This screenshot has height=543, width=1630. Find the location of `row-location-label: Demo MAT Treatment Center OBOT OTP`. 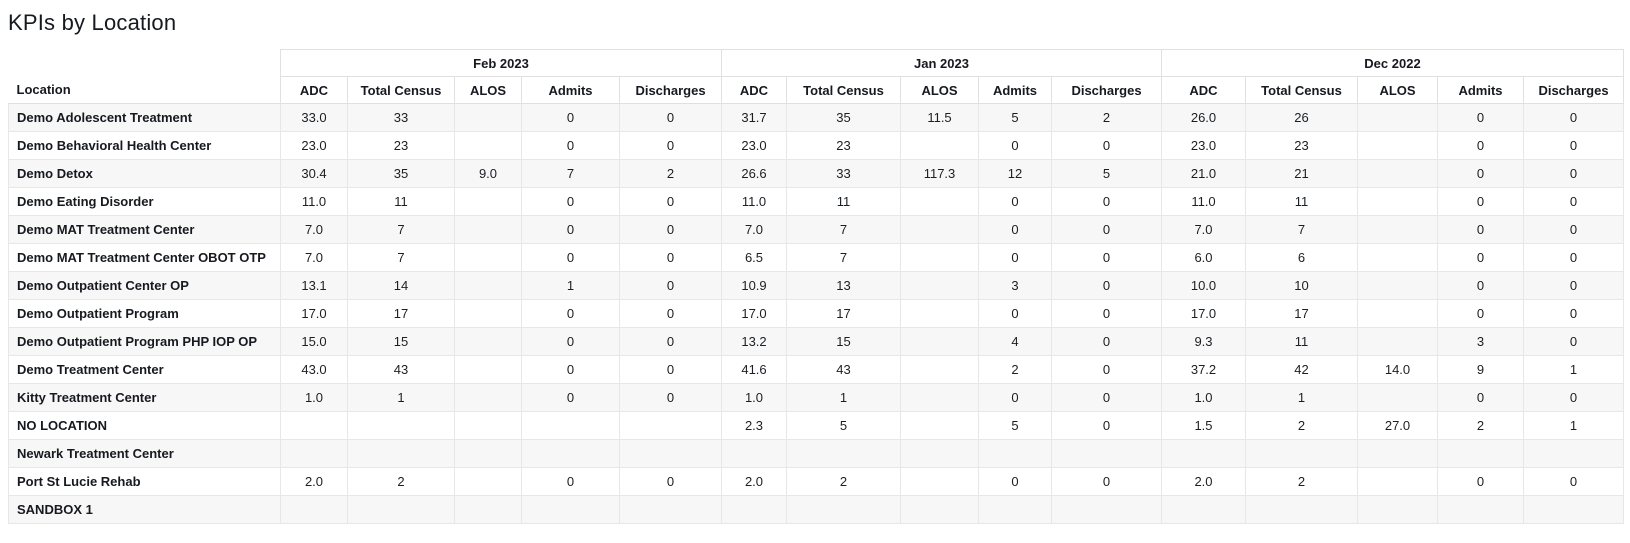

row-location-label: Demo MAT Treatment Center OBOT OTP is located at coordinates (144, 257).